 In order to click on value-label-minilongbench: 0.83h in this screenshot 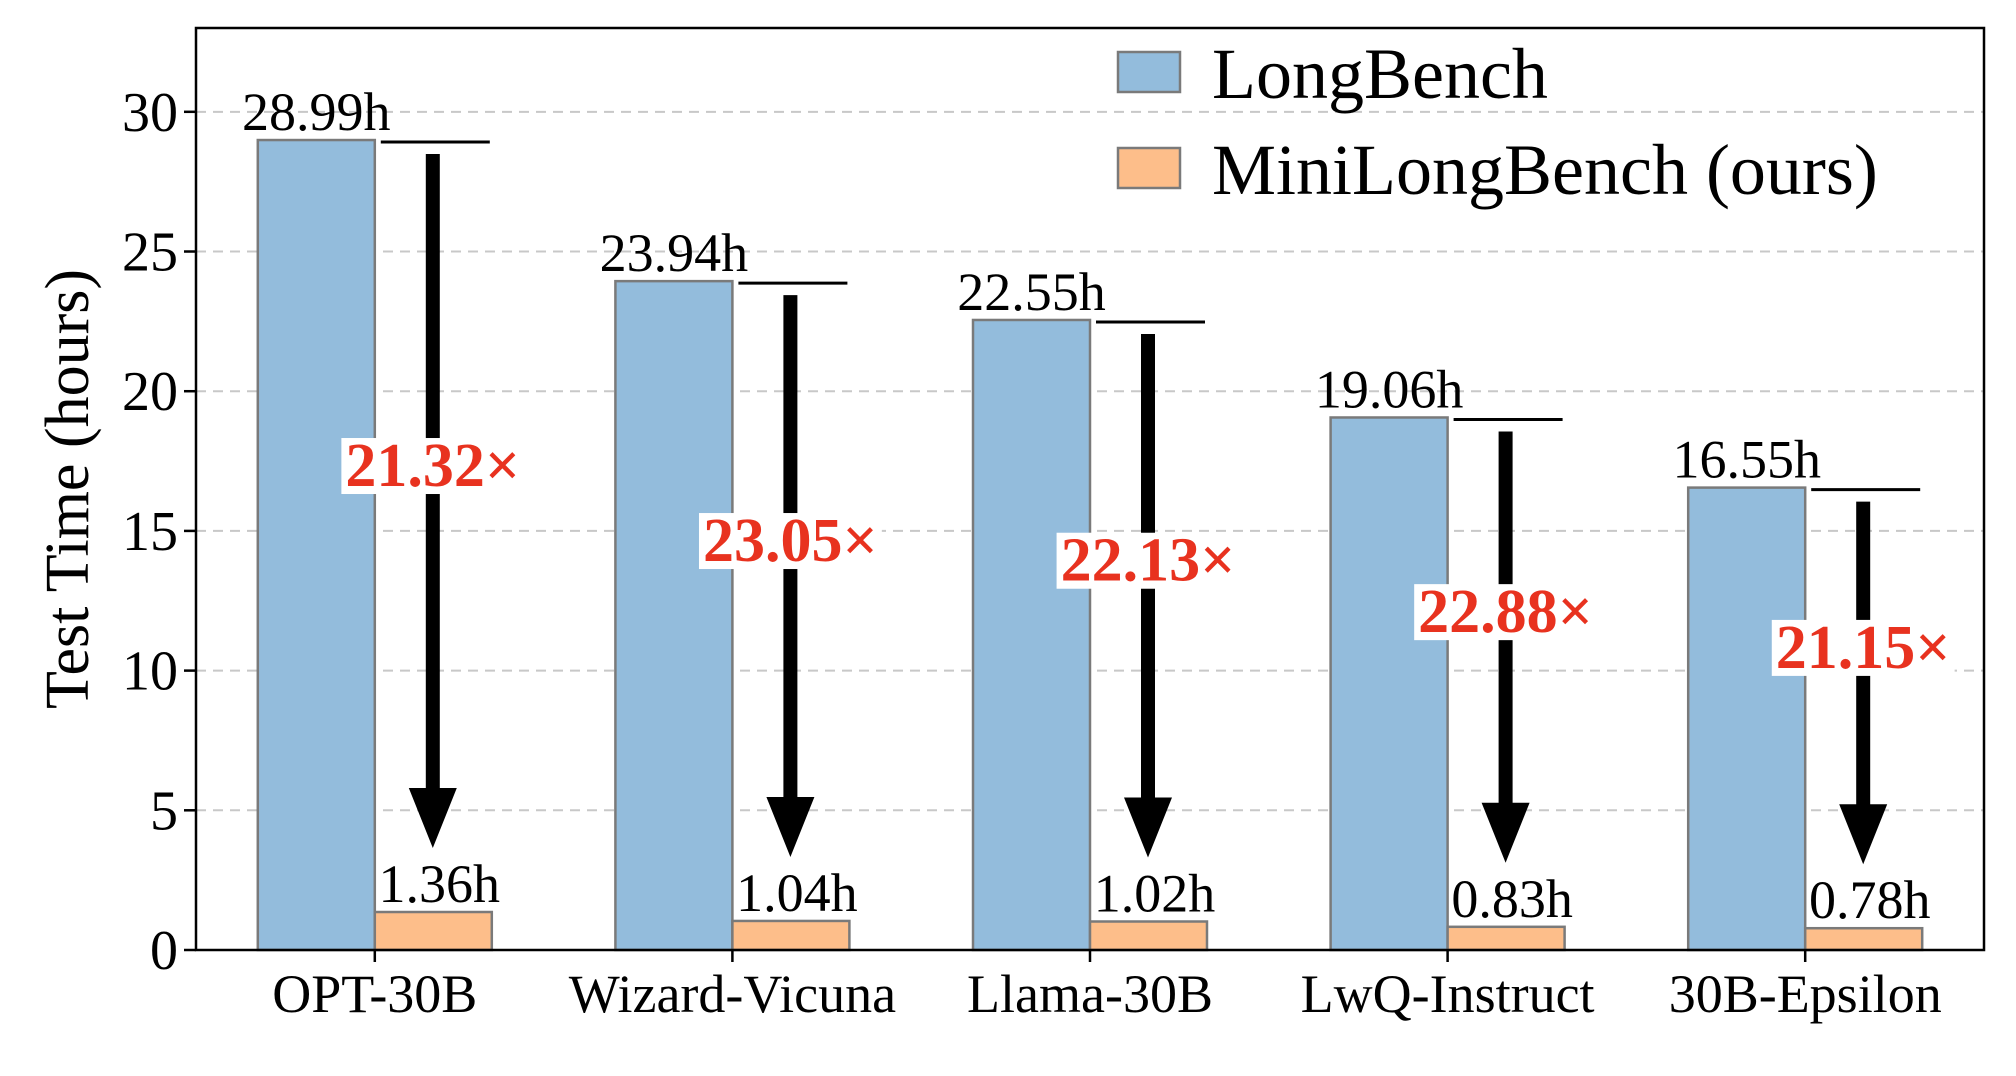, I will do `click(1512, 899)`.